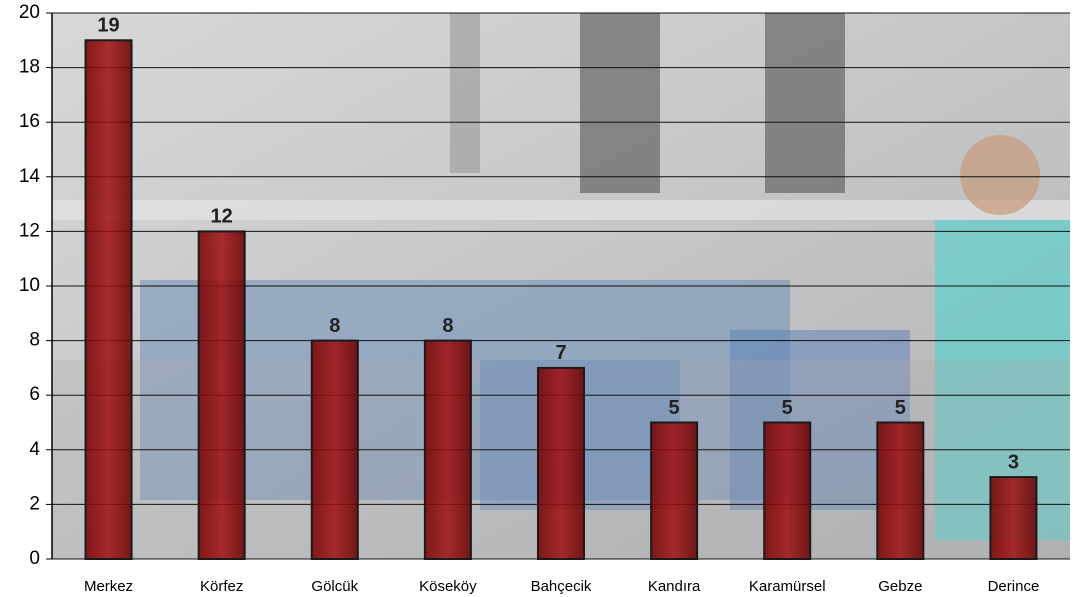 The image size is (1076, 597). I want to click on x-tick-label: Karamürsel, so click(787, 586).